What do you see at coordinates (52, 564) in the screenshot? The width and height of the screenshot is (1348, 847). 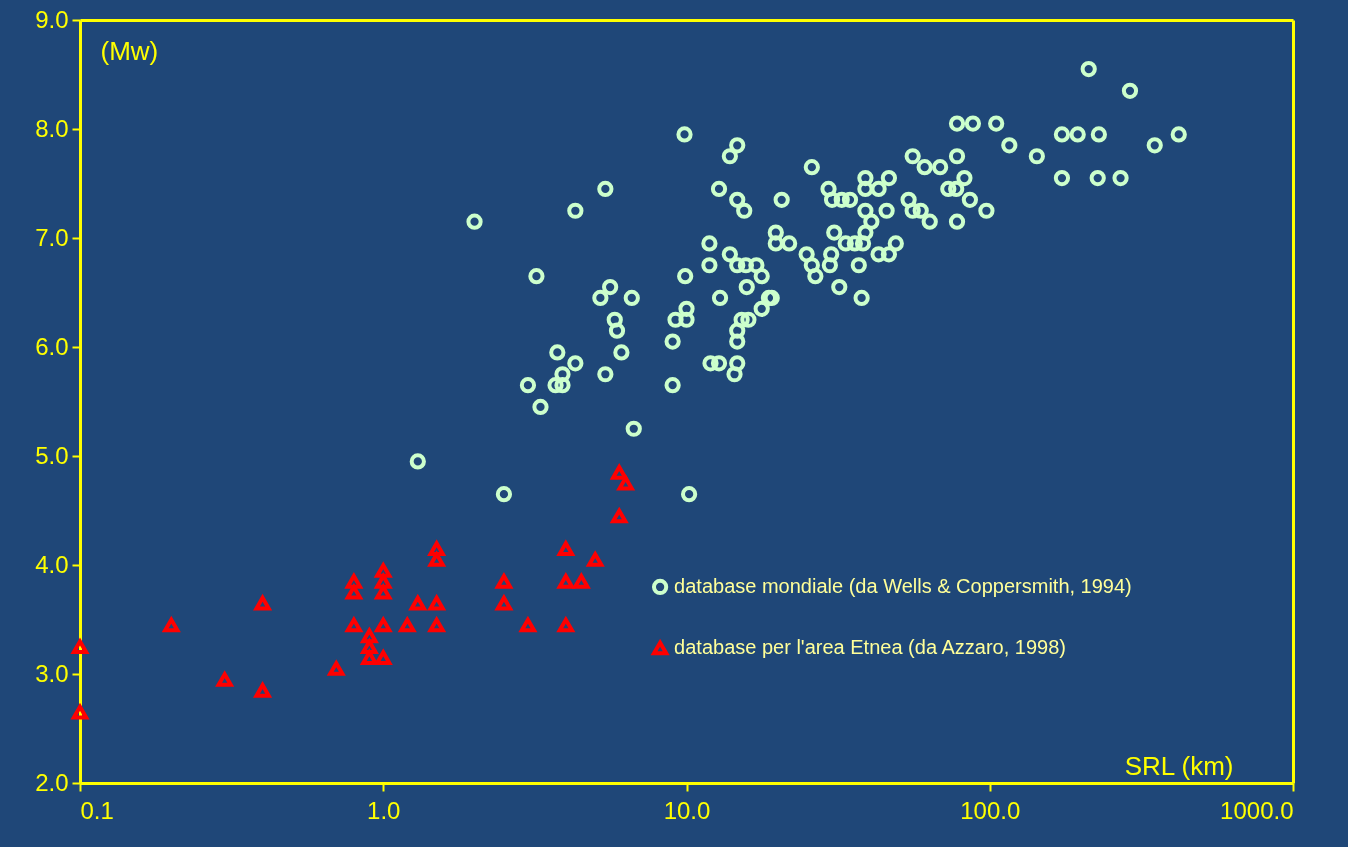 I see `y-tick-label: 4.0` at bounding box center [52, 564].